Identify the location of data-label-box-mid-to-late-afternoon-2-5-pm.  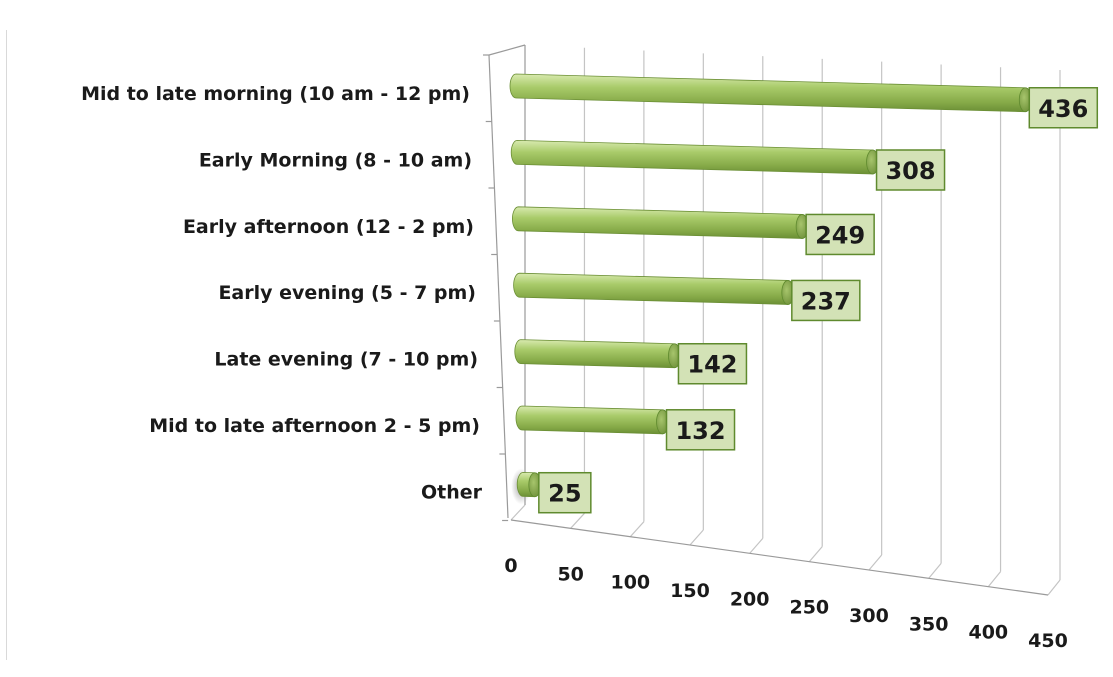
(700, 430).